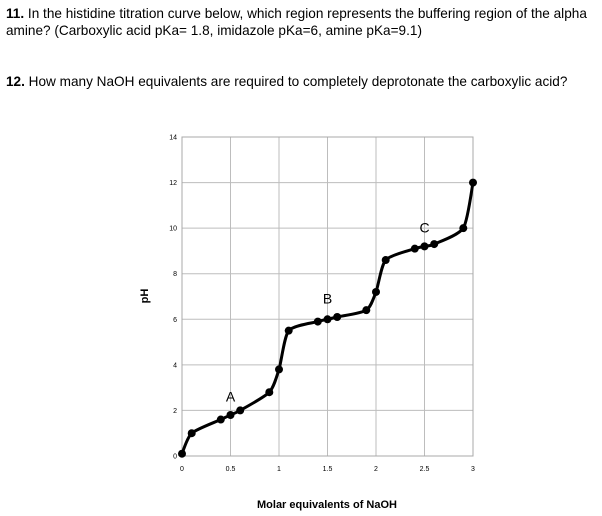  What do you see at coordinates (182, 469) in the screenshot?
I see `x-tick-label: 0` at bounding box center [182, 469].